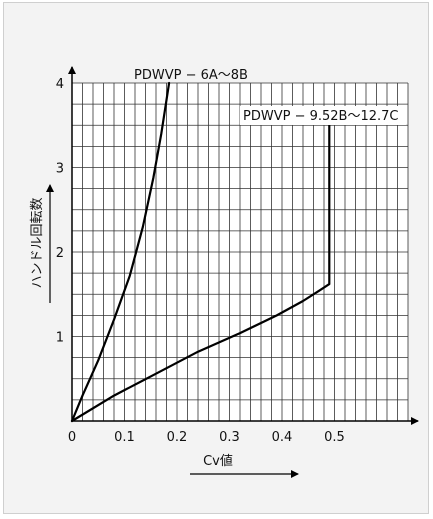 The image size is (433, 519). I want to click on y-tick-label: 2, so click(60, 253).